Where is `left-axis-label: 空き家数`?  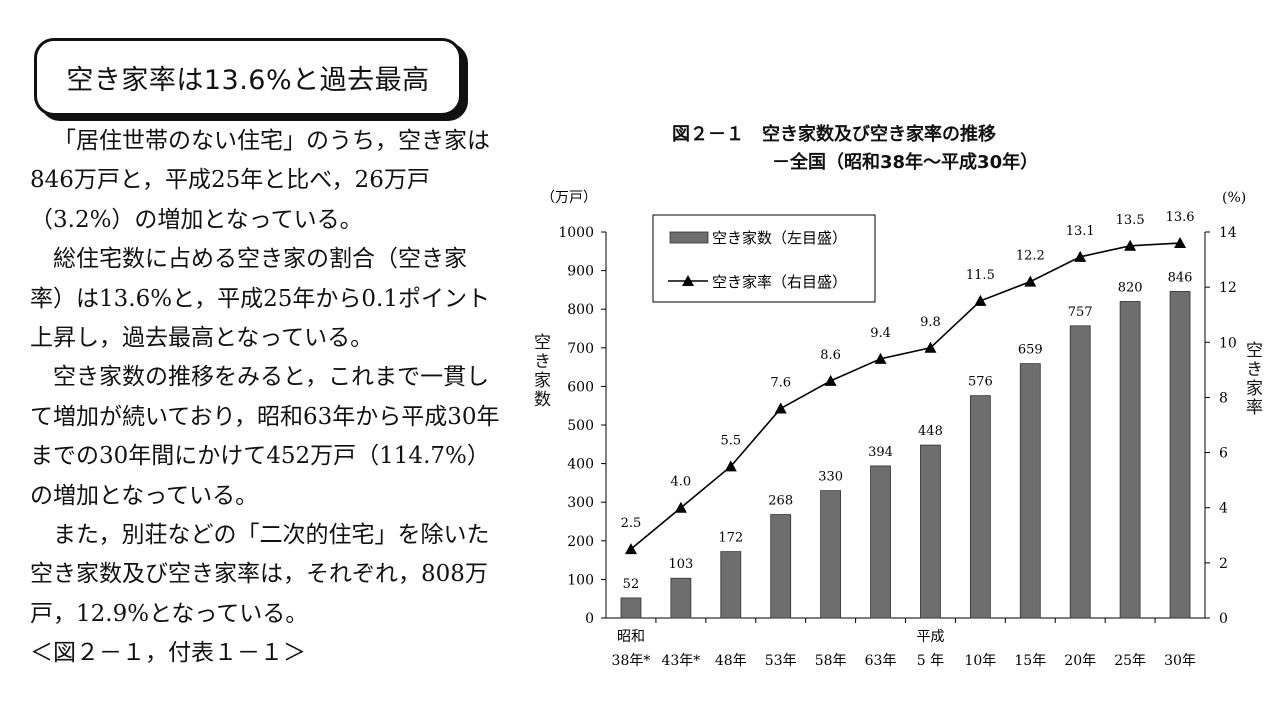
left-axis-label: 空き家数 is located at coordinates (540, 371).